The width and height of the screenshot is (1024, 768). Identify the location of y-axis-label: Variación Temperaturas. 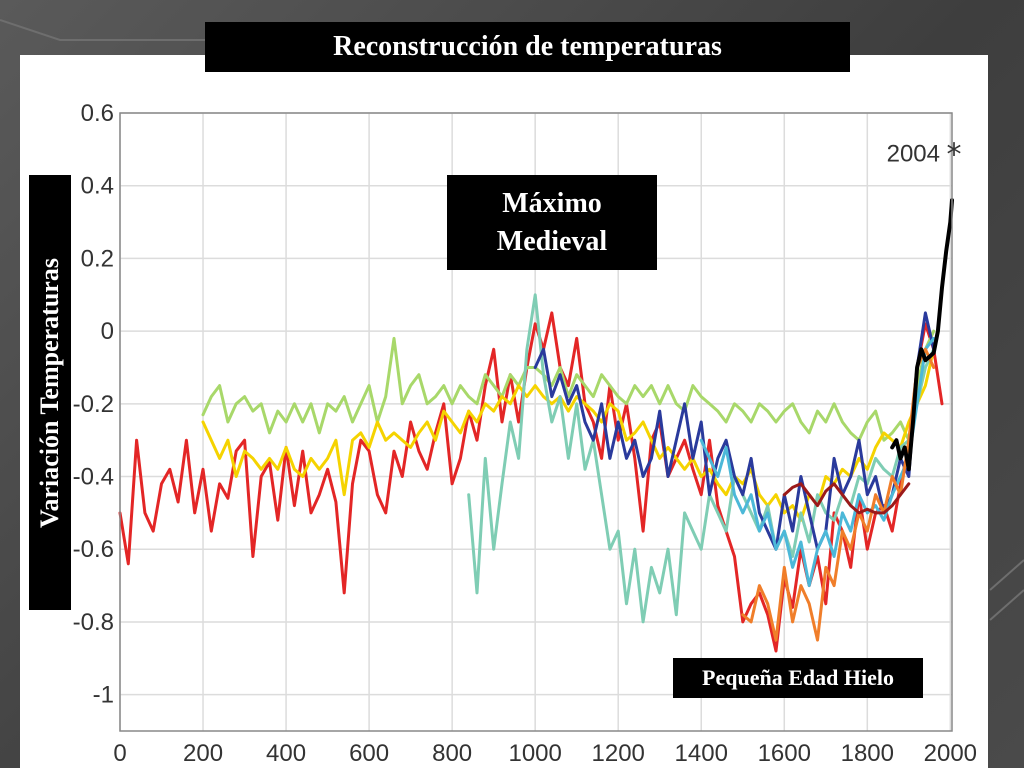
(50, 392).